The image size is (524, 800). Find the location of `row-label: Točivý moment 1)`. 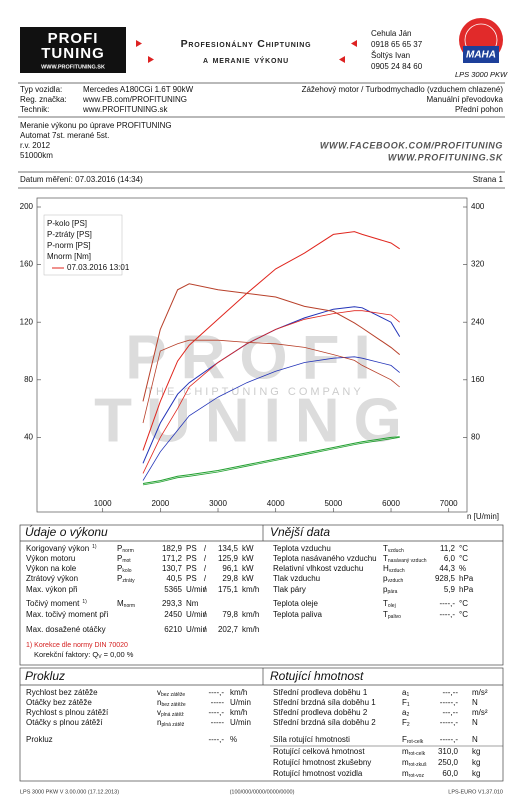

row-label: Točivý moment 1) is located at coordinates (56, 603).